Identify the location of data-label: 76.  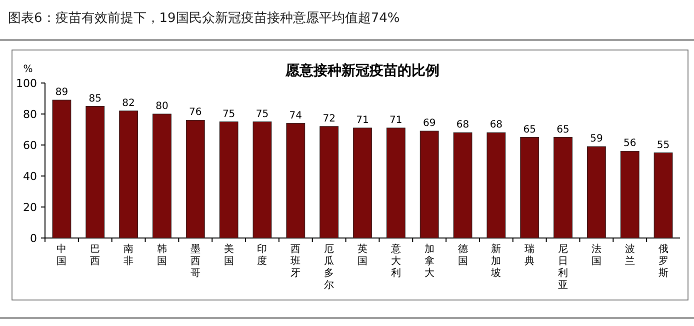
(195, 112).